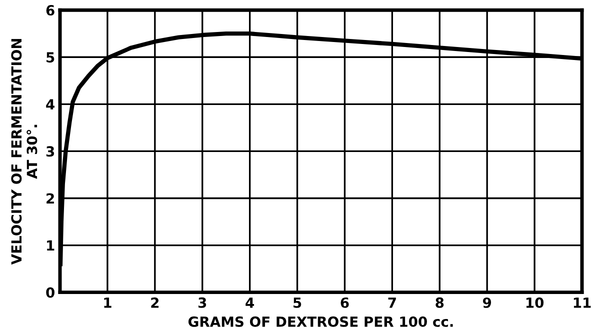  Describe the element at coordinates (487, 302) in the screenshot. I see `x-tick-label: 9` at that location.